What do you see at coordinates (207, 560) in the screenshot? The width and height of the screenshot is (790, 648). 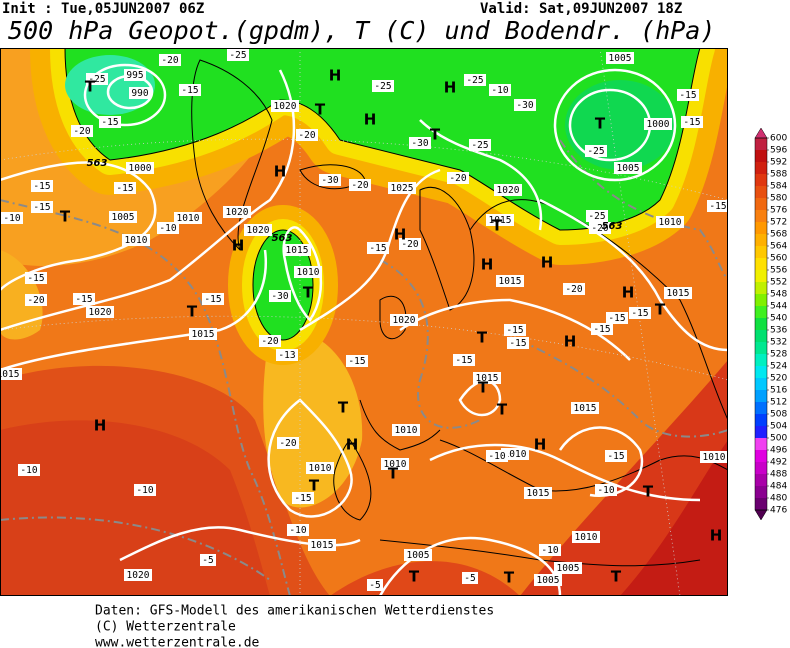 I see `temperature-label: -5` at bounding box center [207, 560].